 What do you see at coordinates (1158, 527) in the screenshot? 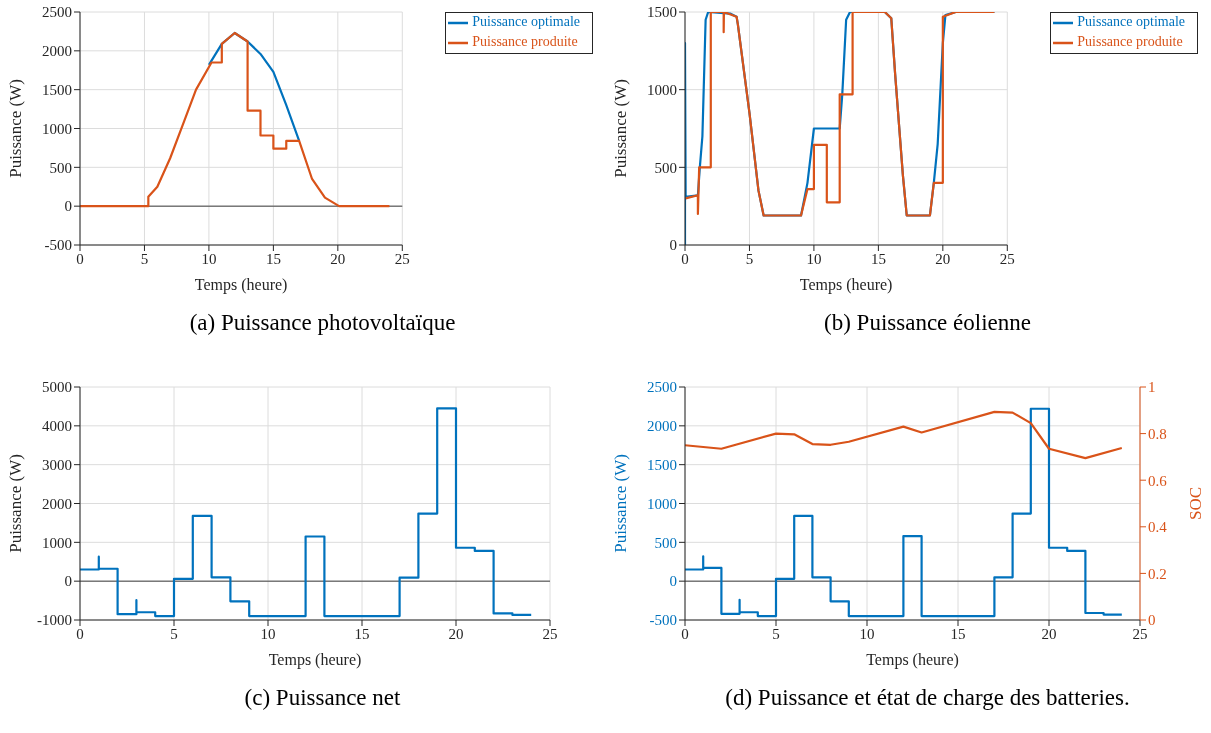
I see `y2-tick-label: 0.4` at bounding box center [1158, 527].